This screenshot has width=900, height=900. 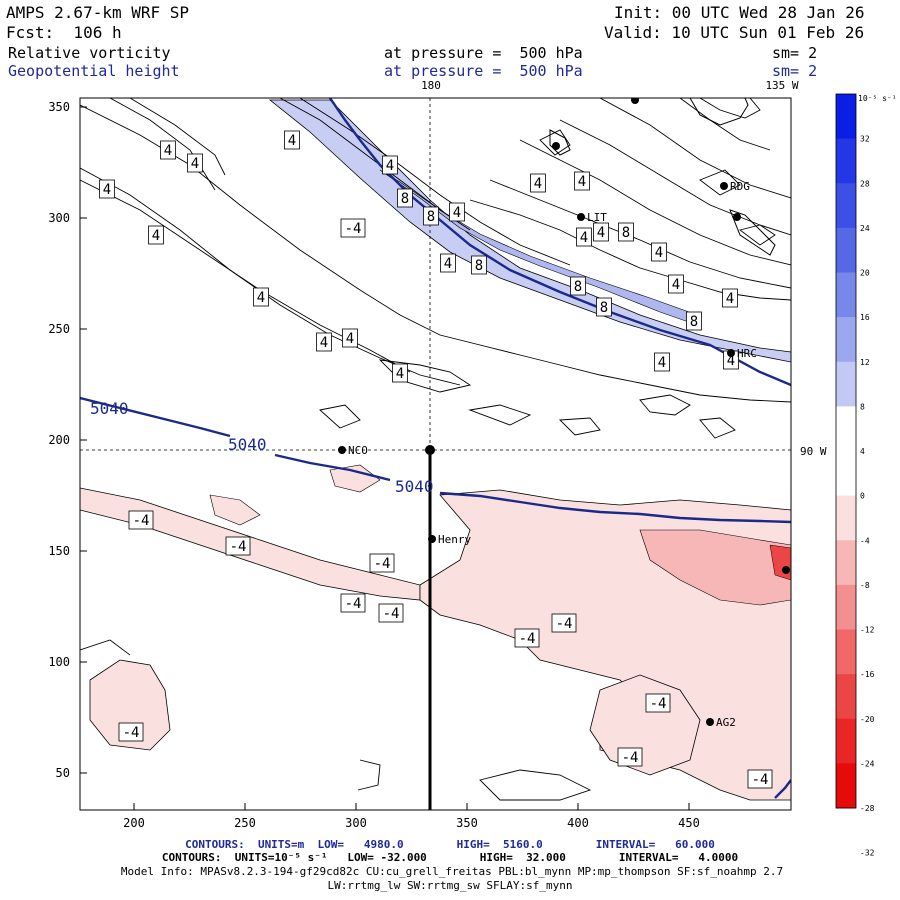 What do you see at coordinates (59, 329) in the screenshot?
I see `y-tick-label: 250` at bounding box center [59, 329].